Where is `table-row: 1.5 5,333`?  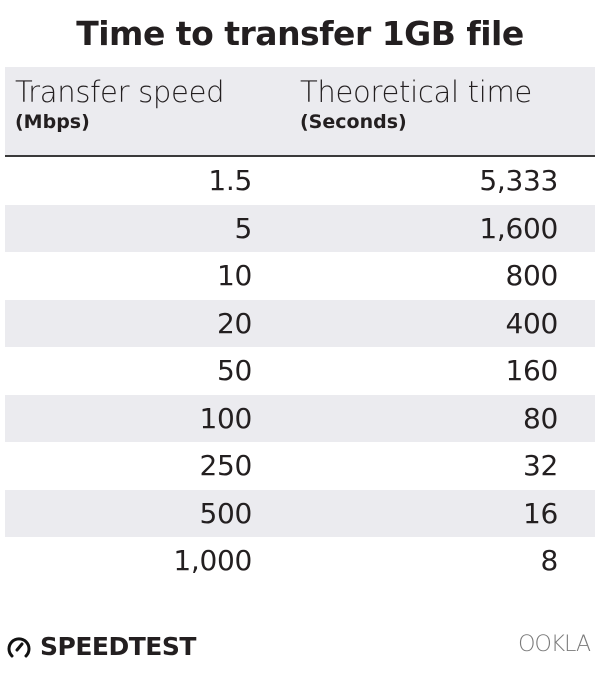
table-row: 1.5 5,333 is located at coordinates (300, 181).